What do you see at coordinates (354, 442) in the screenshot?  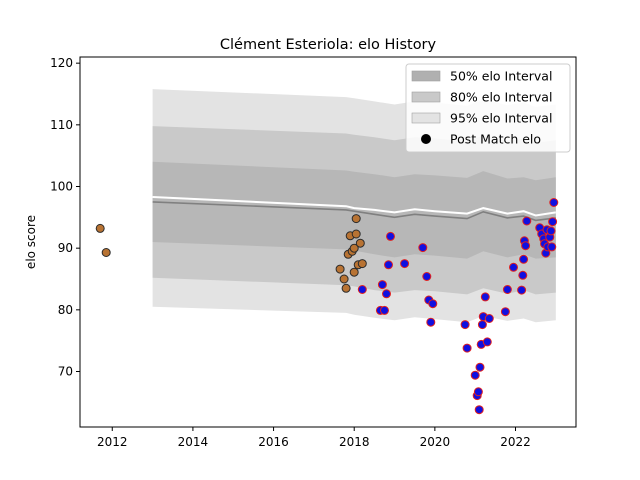 I see `x-tick-label: 2018` at bounding box center [354, 442].